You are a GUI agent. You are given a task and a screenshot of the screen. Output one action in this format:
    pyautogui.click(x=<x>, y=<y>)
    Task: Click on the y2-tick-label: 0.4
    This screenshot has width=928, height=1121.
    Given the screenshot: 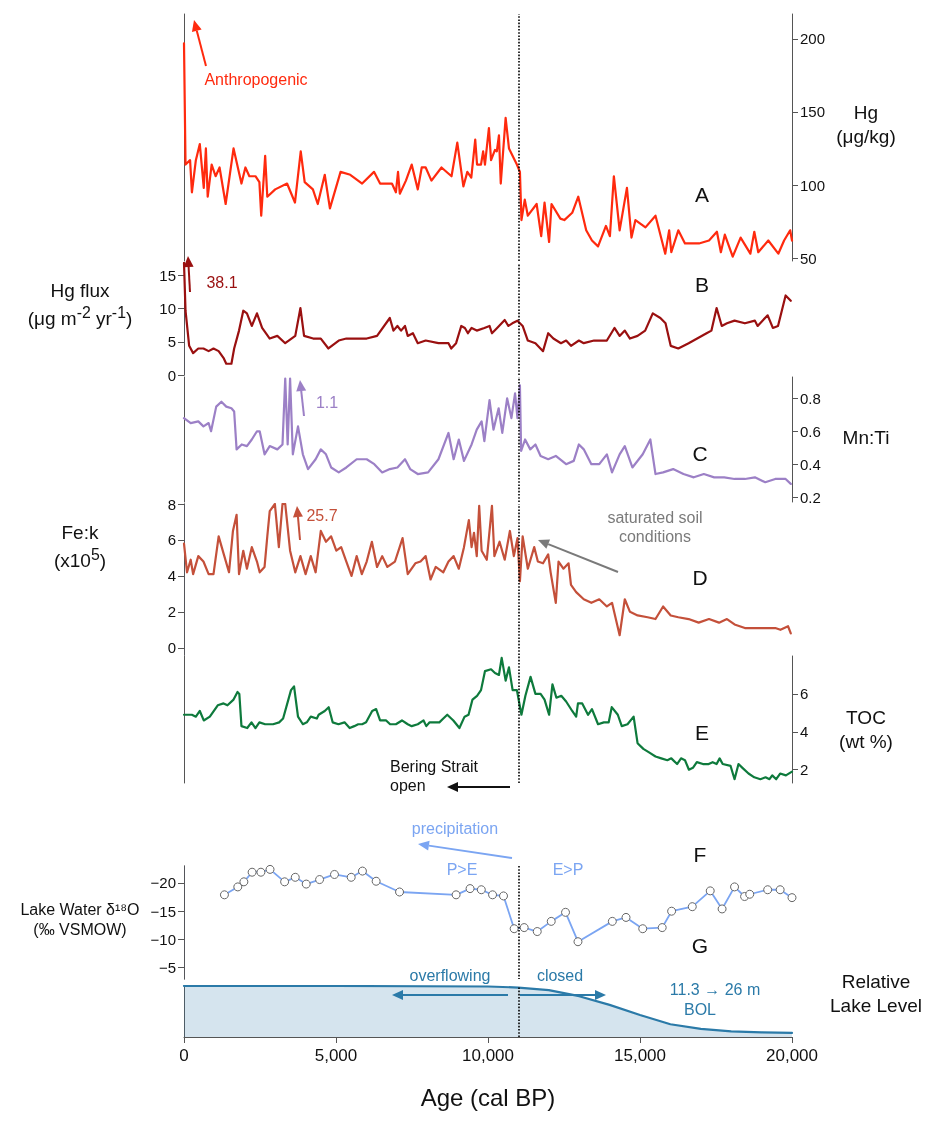 What is the action you would take?
    pyautogui.click(x=810, y=464)
    